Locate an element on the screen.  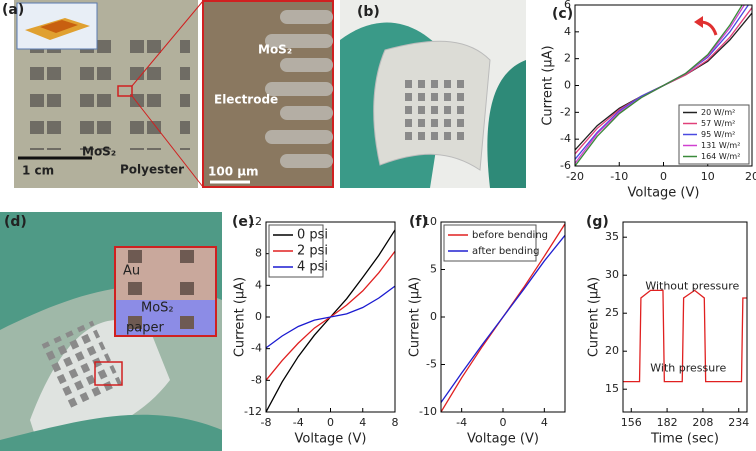
annotation: Without pressure is located at coordinates (692, 286).